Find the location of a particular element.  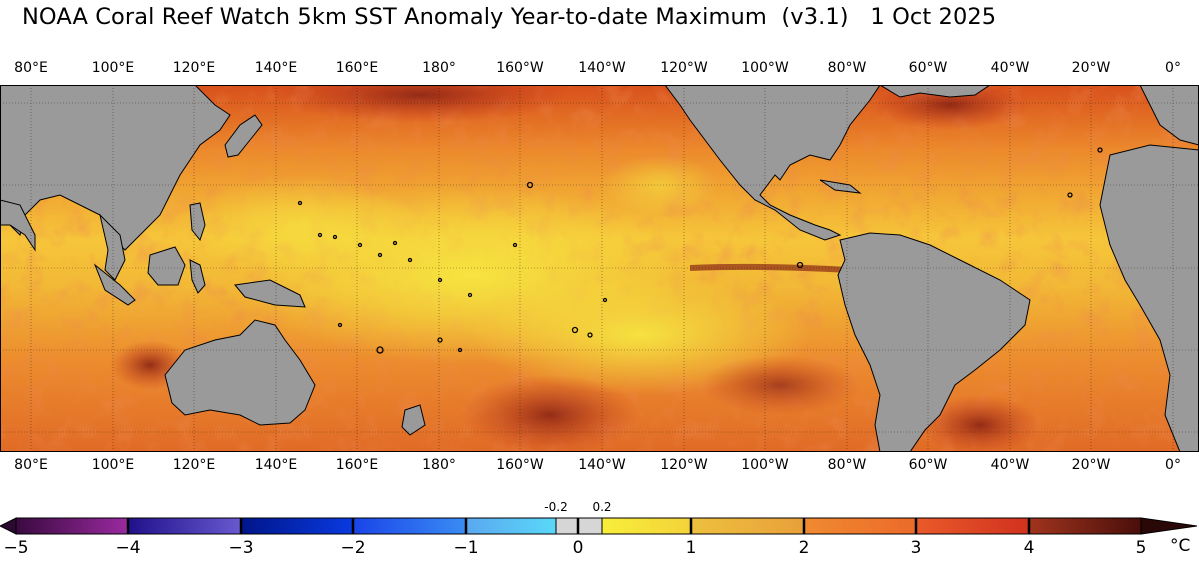

colorbar-tick-label: −1 is located at coordinates (466, 548).